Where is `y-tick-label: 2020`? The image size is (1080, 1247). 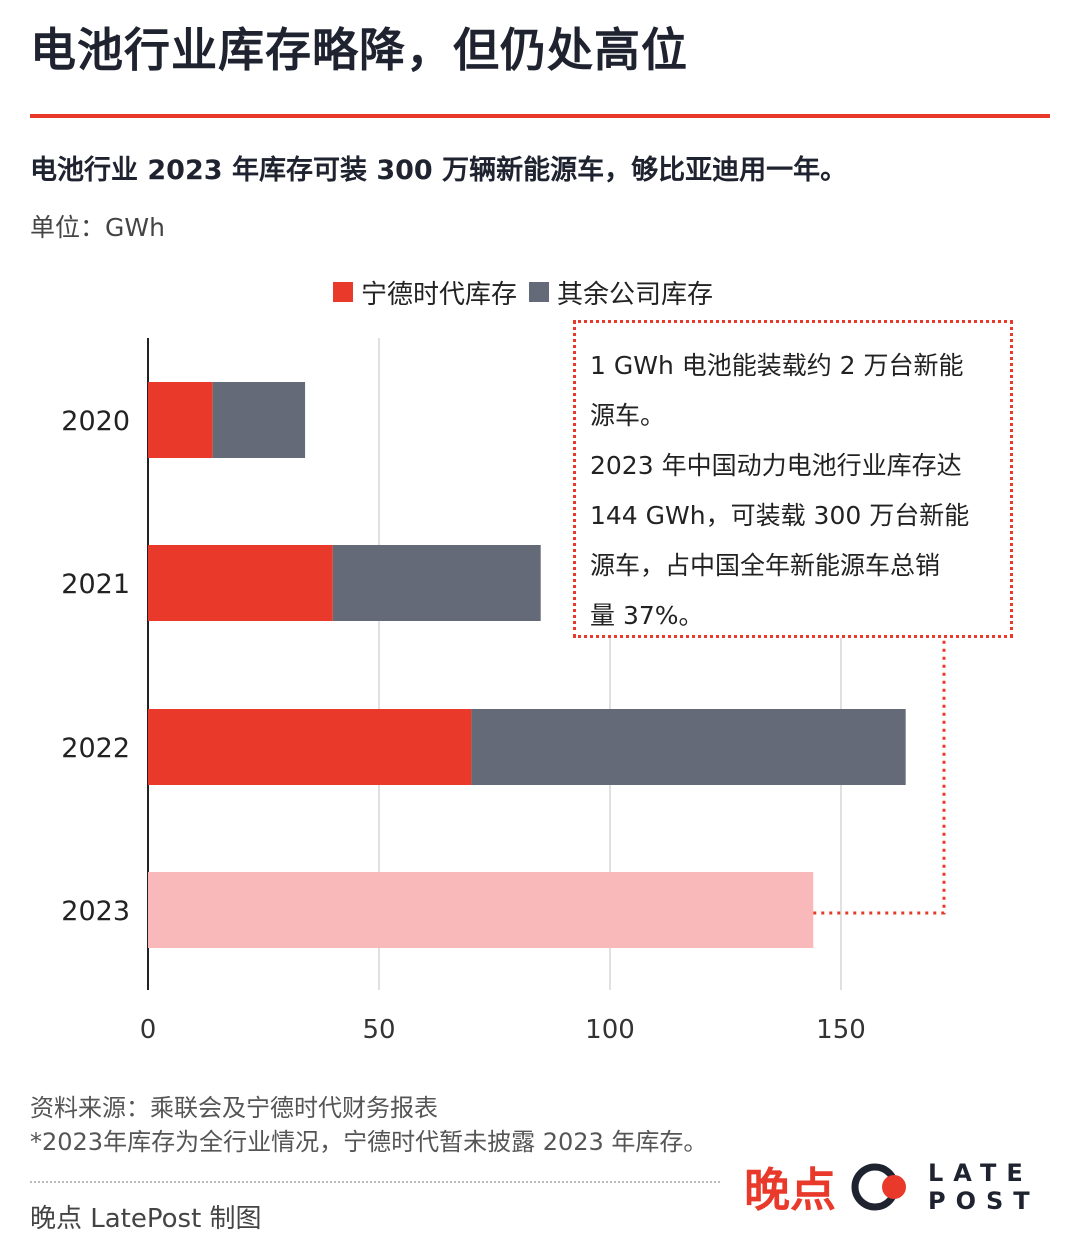
y-tick-label: 2020 is located at coordinates (95, 421).